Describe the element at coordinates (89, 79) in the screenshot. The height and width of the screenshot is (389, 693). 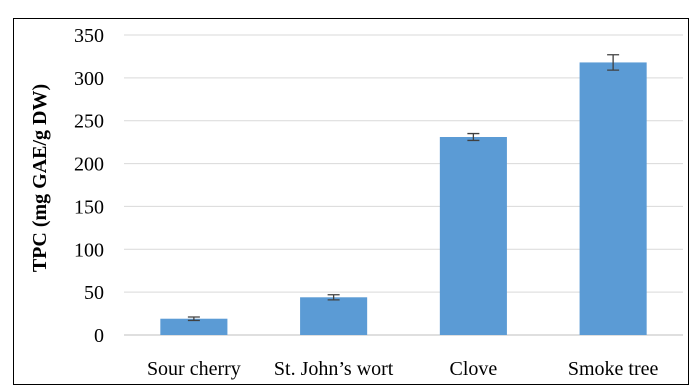
I see `y-tick-label-6: 300` at that location.